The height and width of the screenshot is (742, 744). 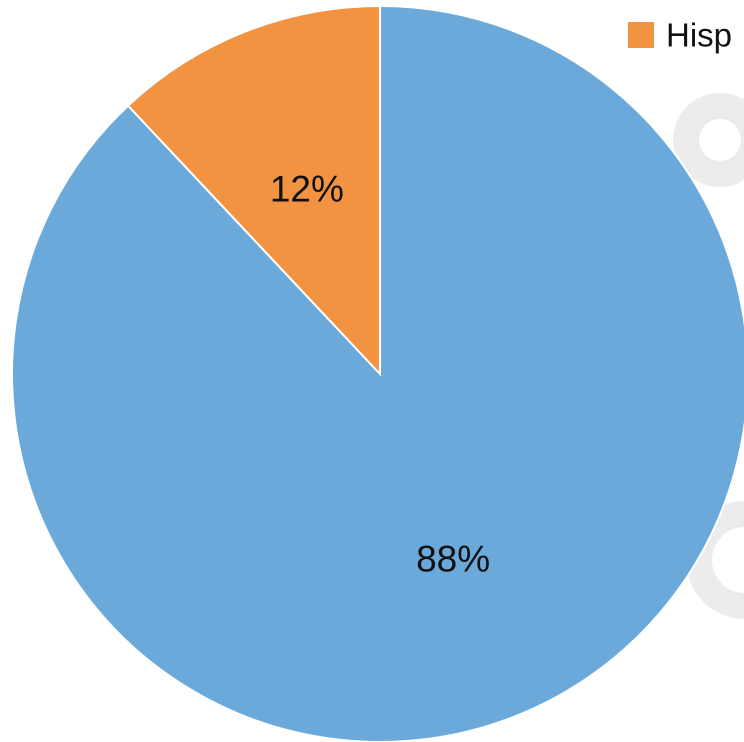 What do you see at coordinates (641, 35) in the screenshot?
I see `legend-swatch` at bounding box center [641, 35].